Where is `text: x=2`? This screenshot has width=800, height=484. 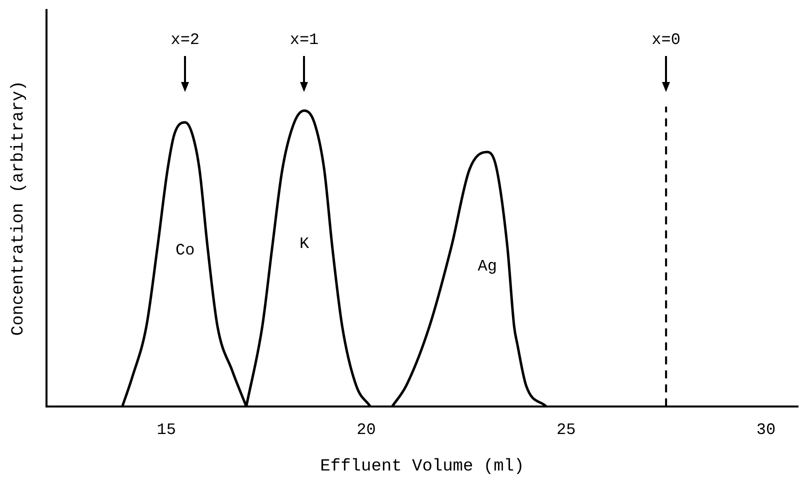
text: x=2 is located at coordinates (185, 40).